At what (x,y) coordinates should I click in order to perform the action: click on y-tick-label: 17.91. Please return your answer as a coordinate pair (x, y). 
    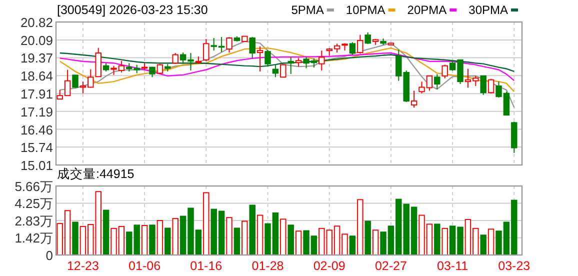
    Looking at the image, I should click on (36, 94).